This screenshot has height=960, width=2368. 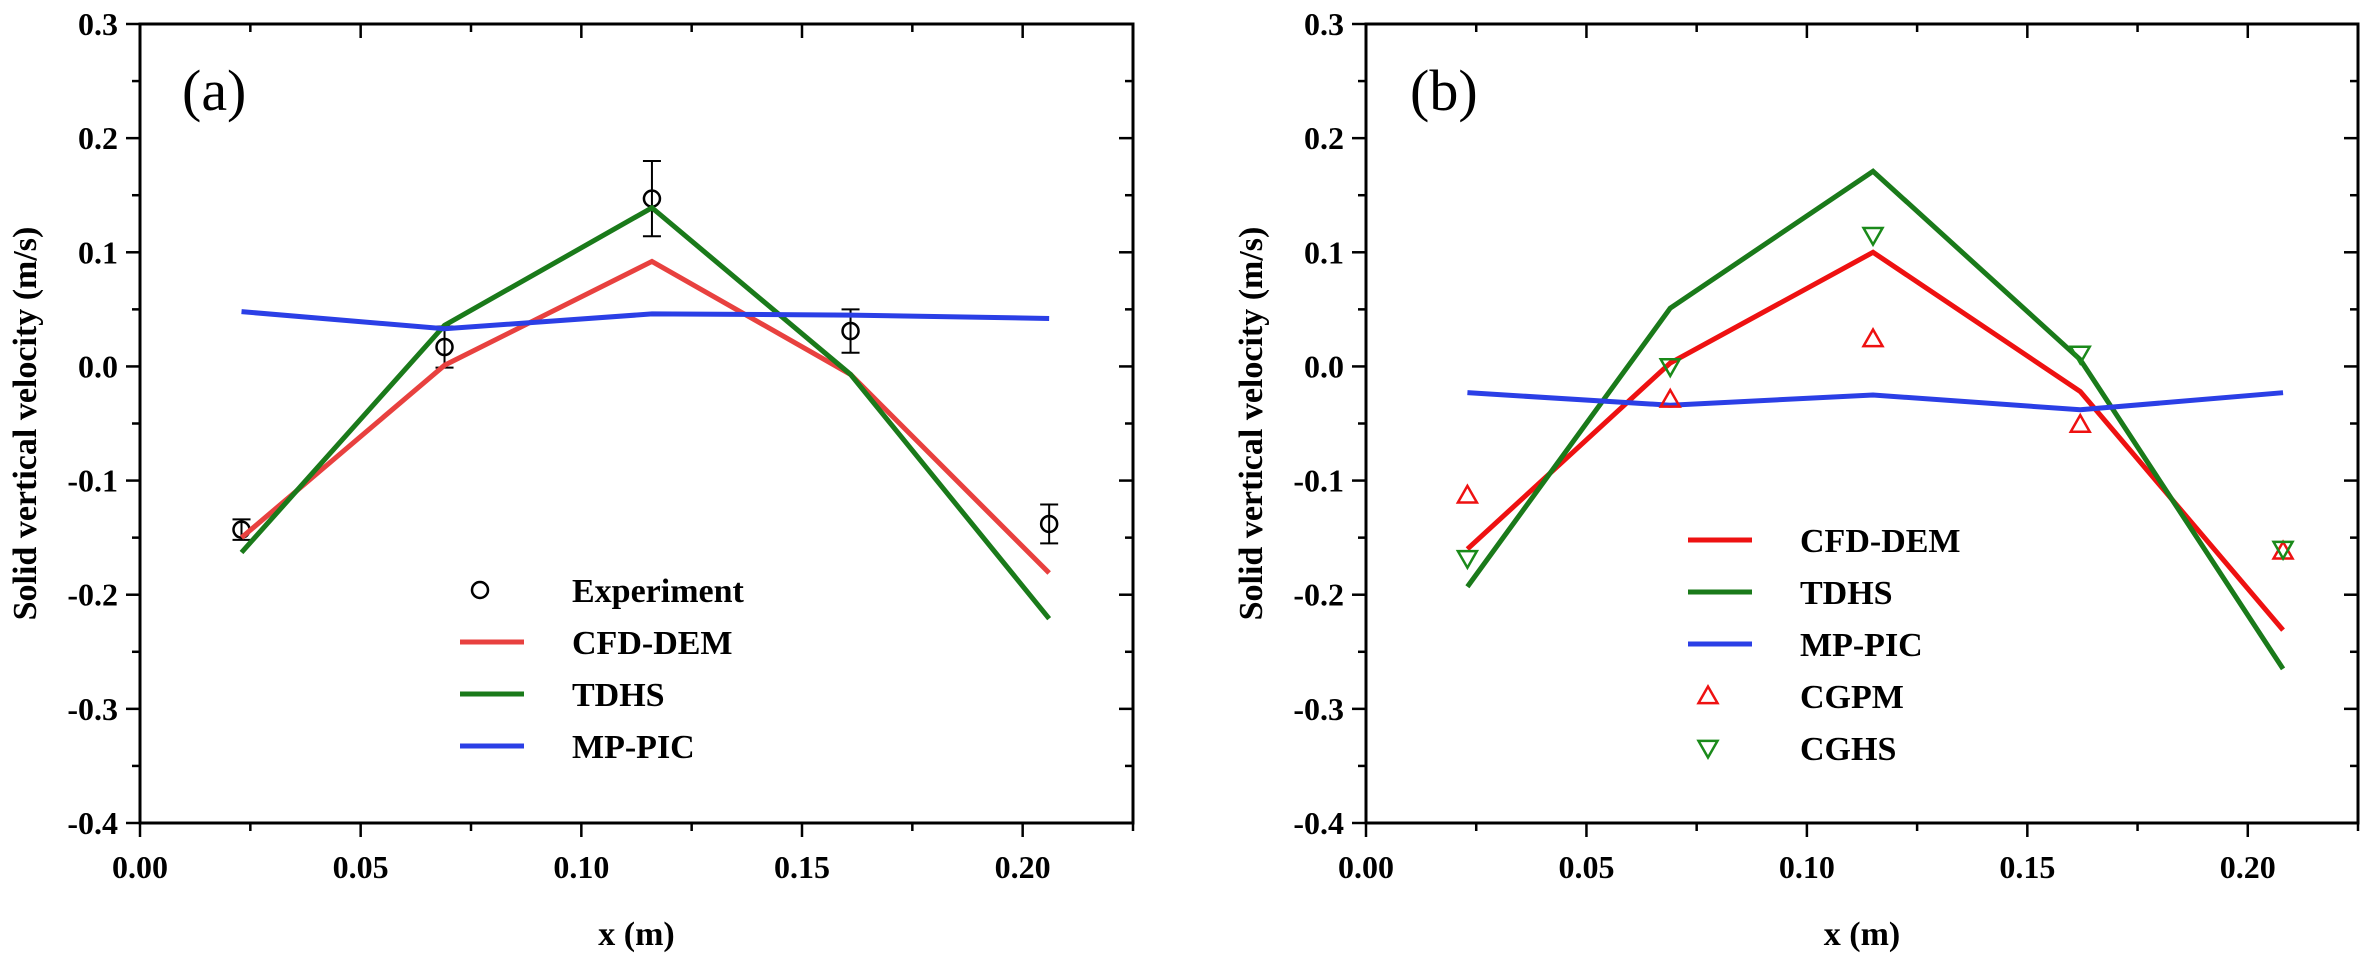 What do you see at coordinates (1444, 90) in the screenshot?
I see `panel-label: (b)` at bounding box center [1444, 90].